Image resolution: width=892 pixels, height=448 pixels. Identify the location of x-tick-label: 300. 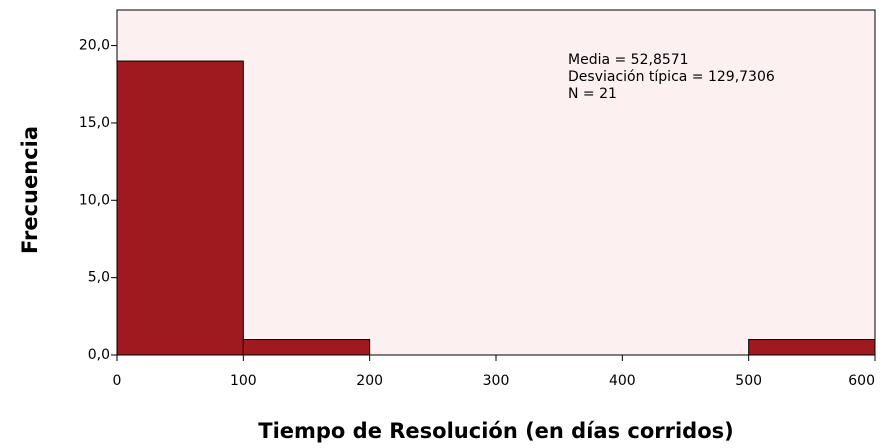
(496, 381).